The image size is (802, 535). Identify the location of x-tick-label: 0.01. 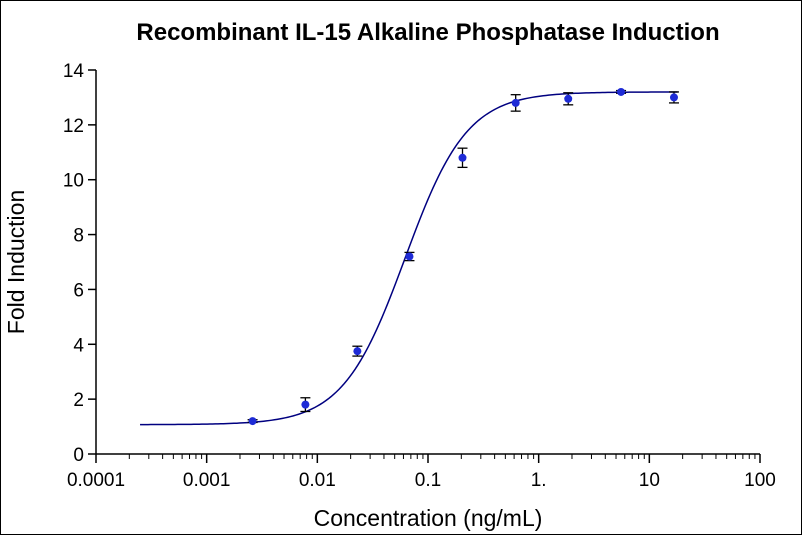
(317, 480).